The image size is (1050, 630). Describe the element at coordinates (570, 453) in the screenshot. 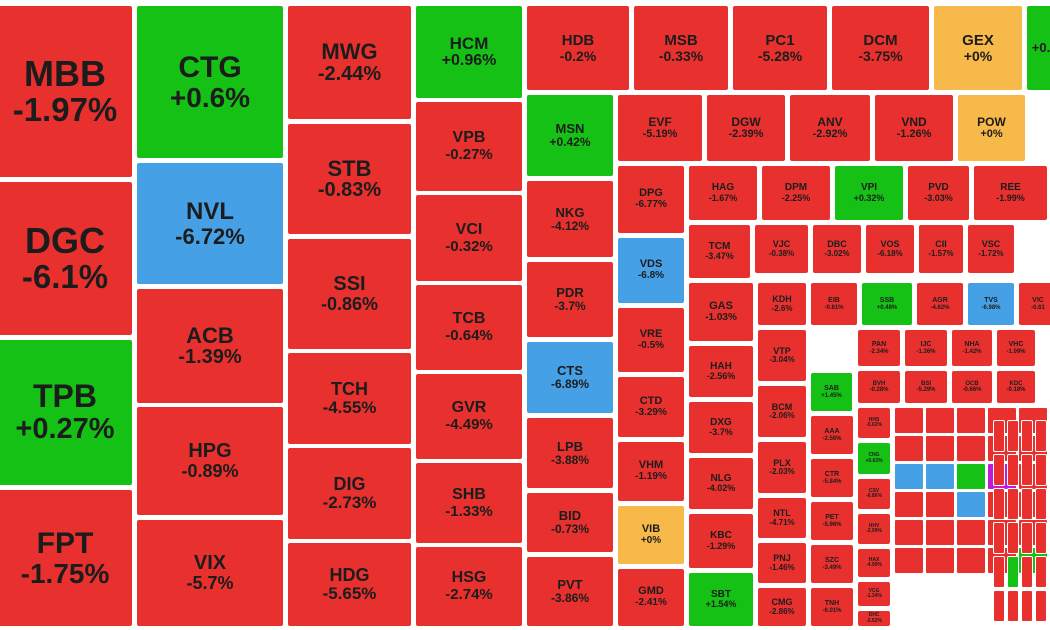

I see `tile-lpb: LPB -3.88%` at that location.